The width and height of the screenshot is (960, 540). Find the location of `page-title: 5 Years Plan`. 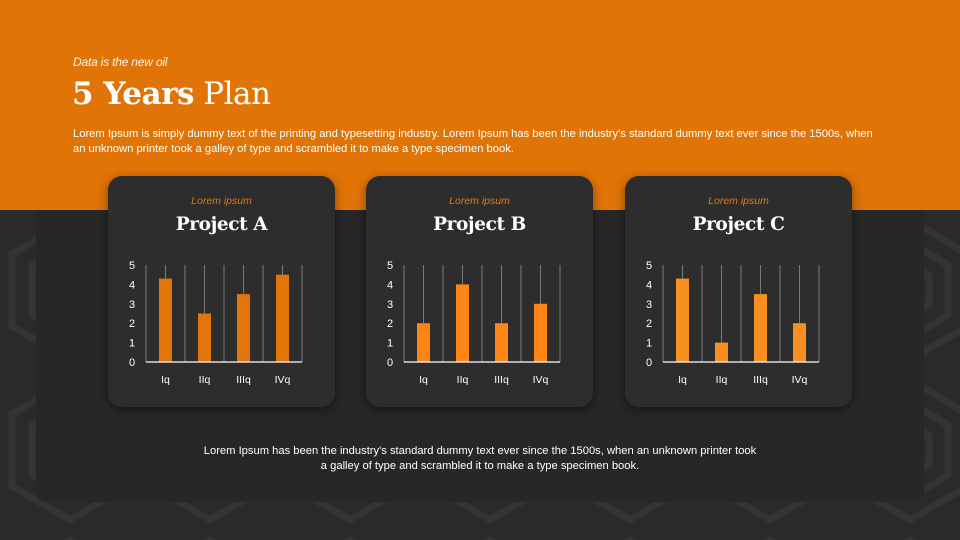

page-title: 5 Years Plan is located at coordinates (171, 94).